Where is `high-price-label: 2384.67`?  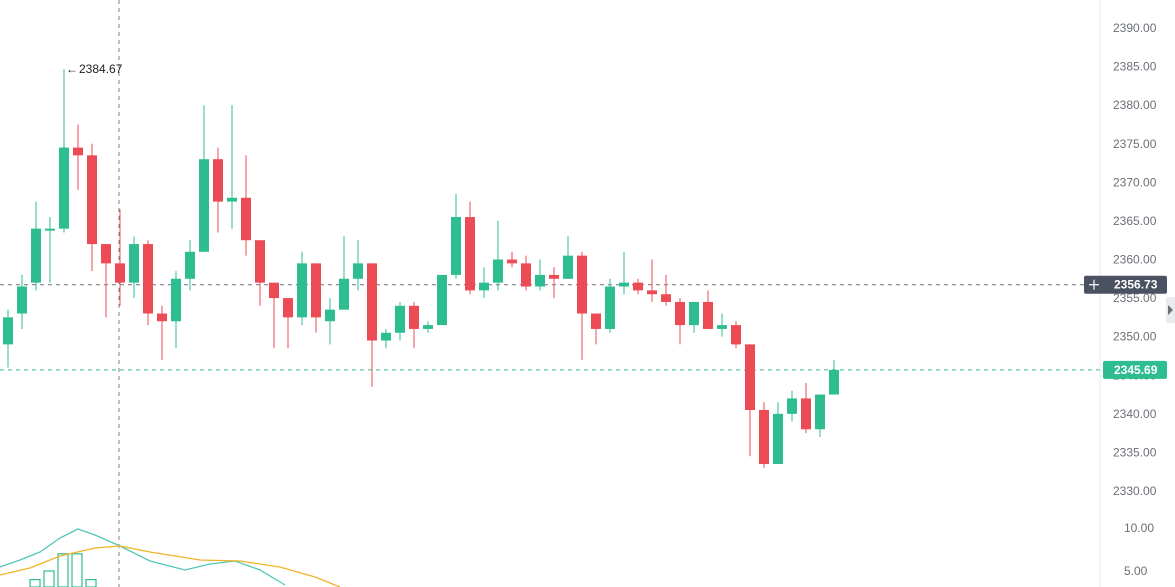 high-price-label: 2384.67 is located at coordinates (101, 69).